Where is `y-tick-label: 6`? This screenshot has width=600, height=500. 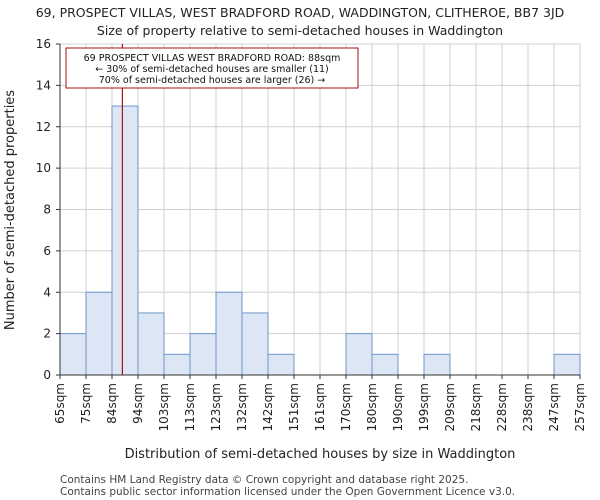 y-tick-label: 6 is located at coordinates (47, 251).